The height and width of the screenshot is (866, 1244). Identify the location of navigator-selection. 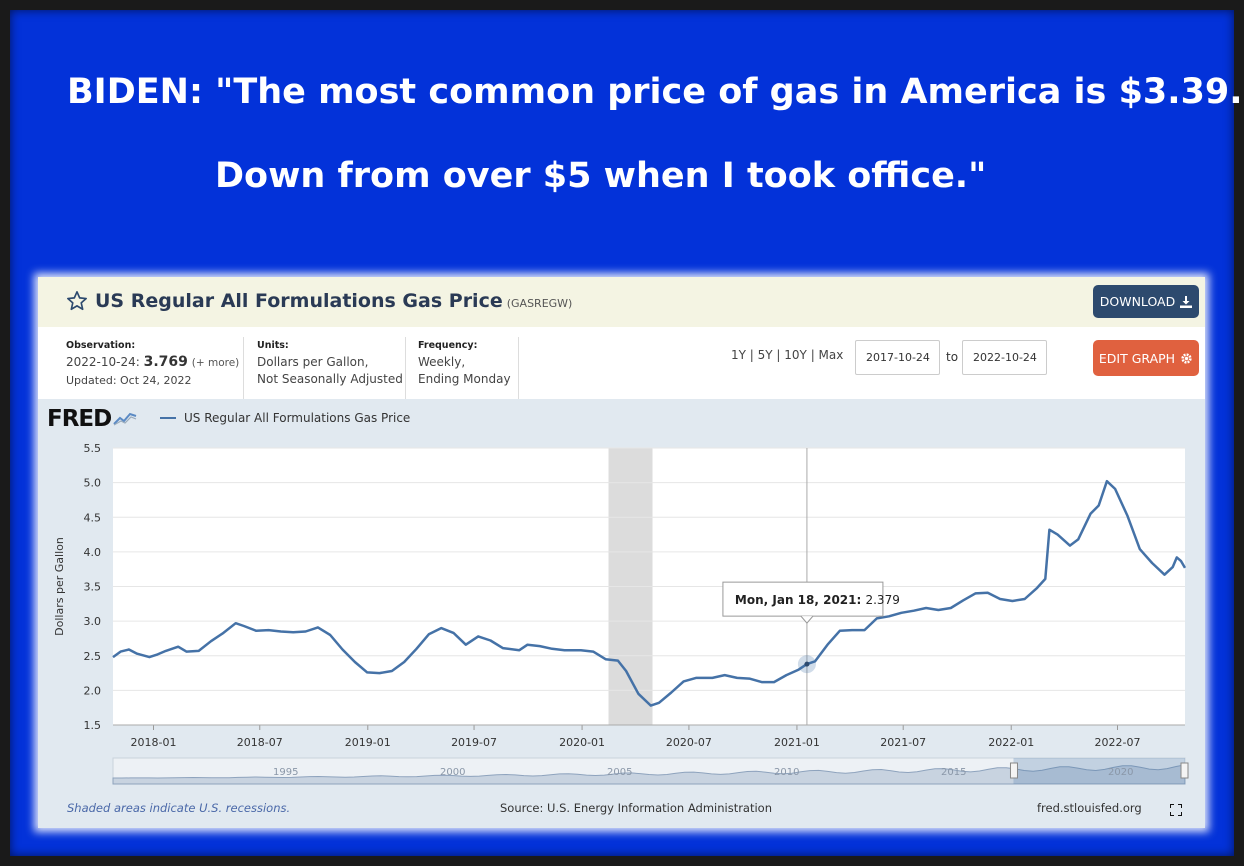
(1099, 771).